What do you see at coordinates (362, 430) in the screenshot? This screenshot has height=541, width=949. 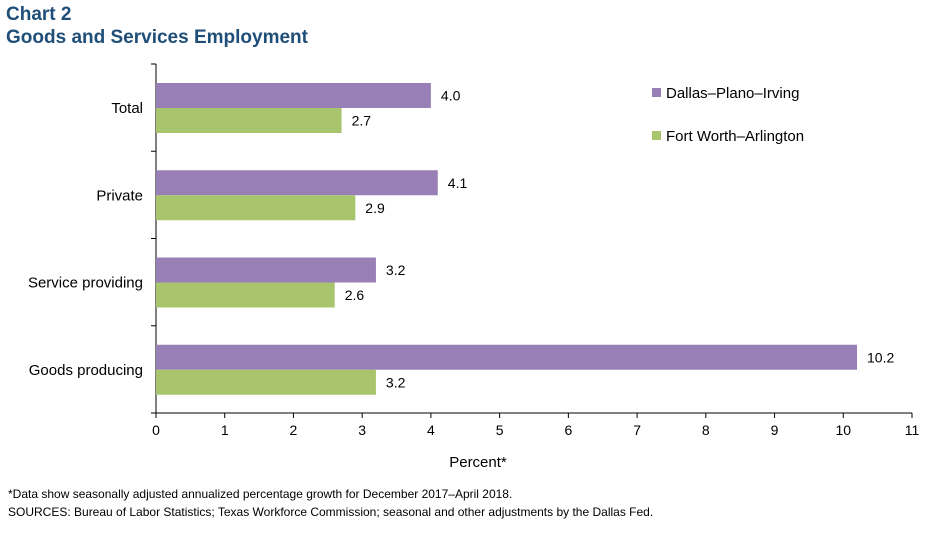 I see `x-tick-label: 3` at bounding box center [362, 430].